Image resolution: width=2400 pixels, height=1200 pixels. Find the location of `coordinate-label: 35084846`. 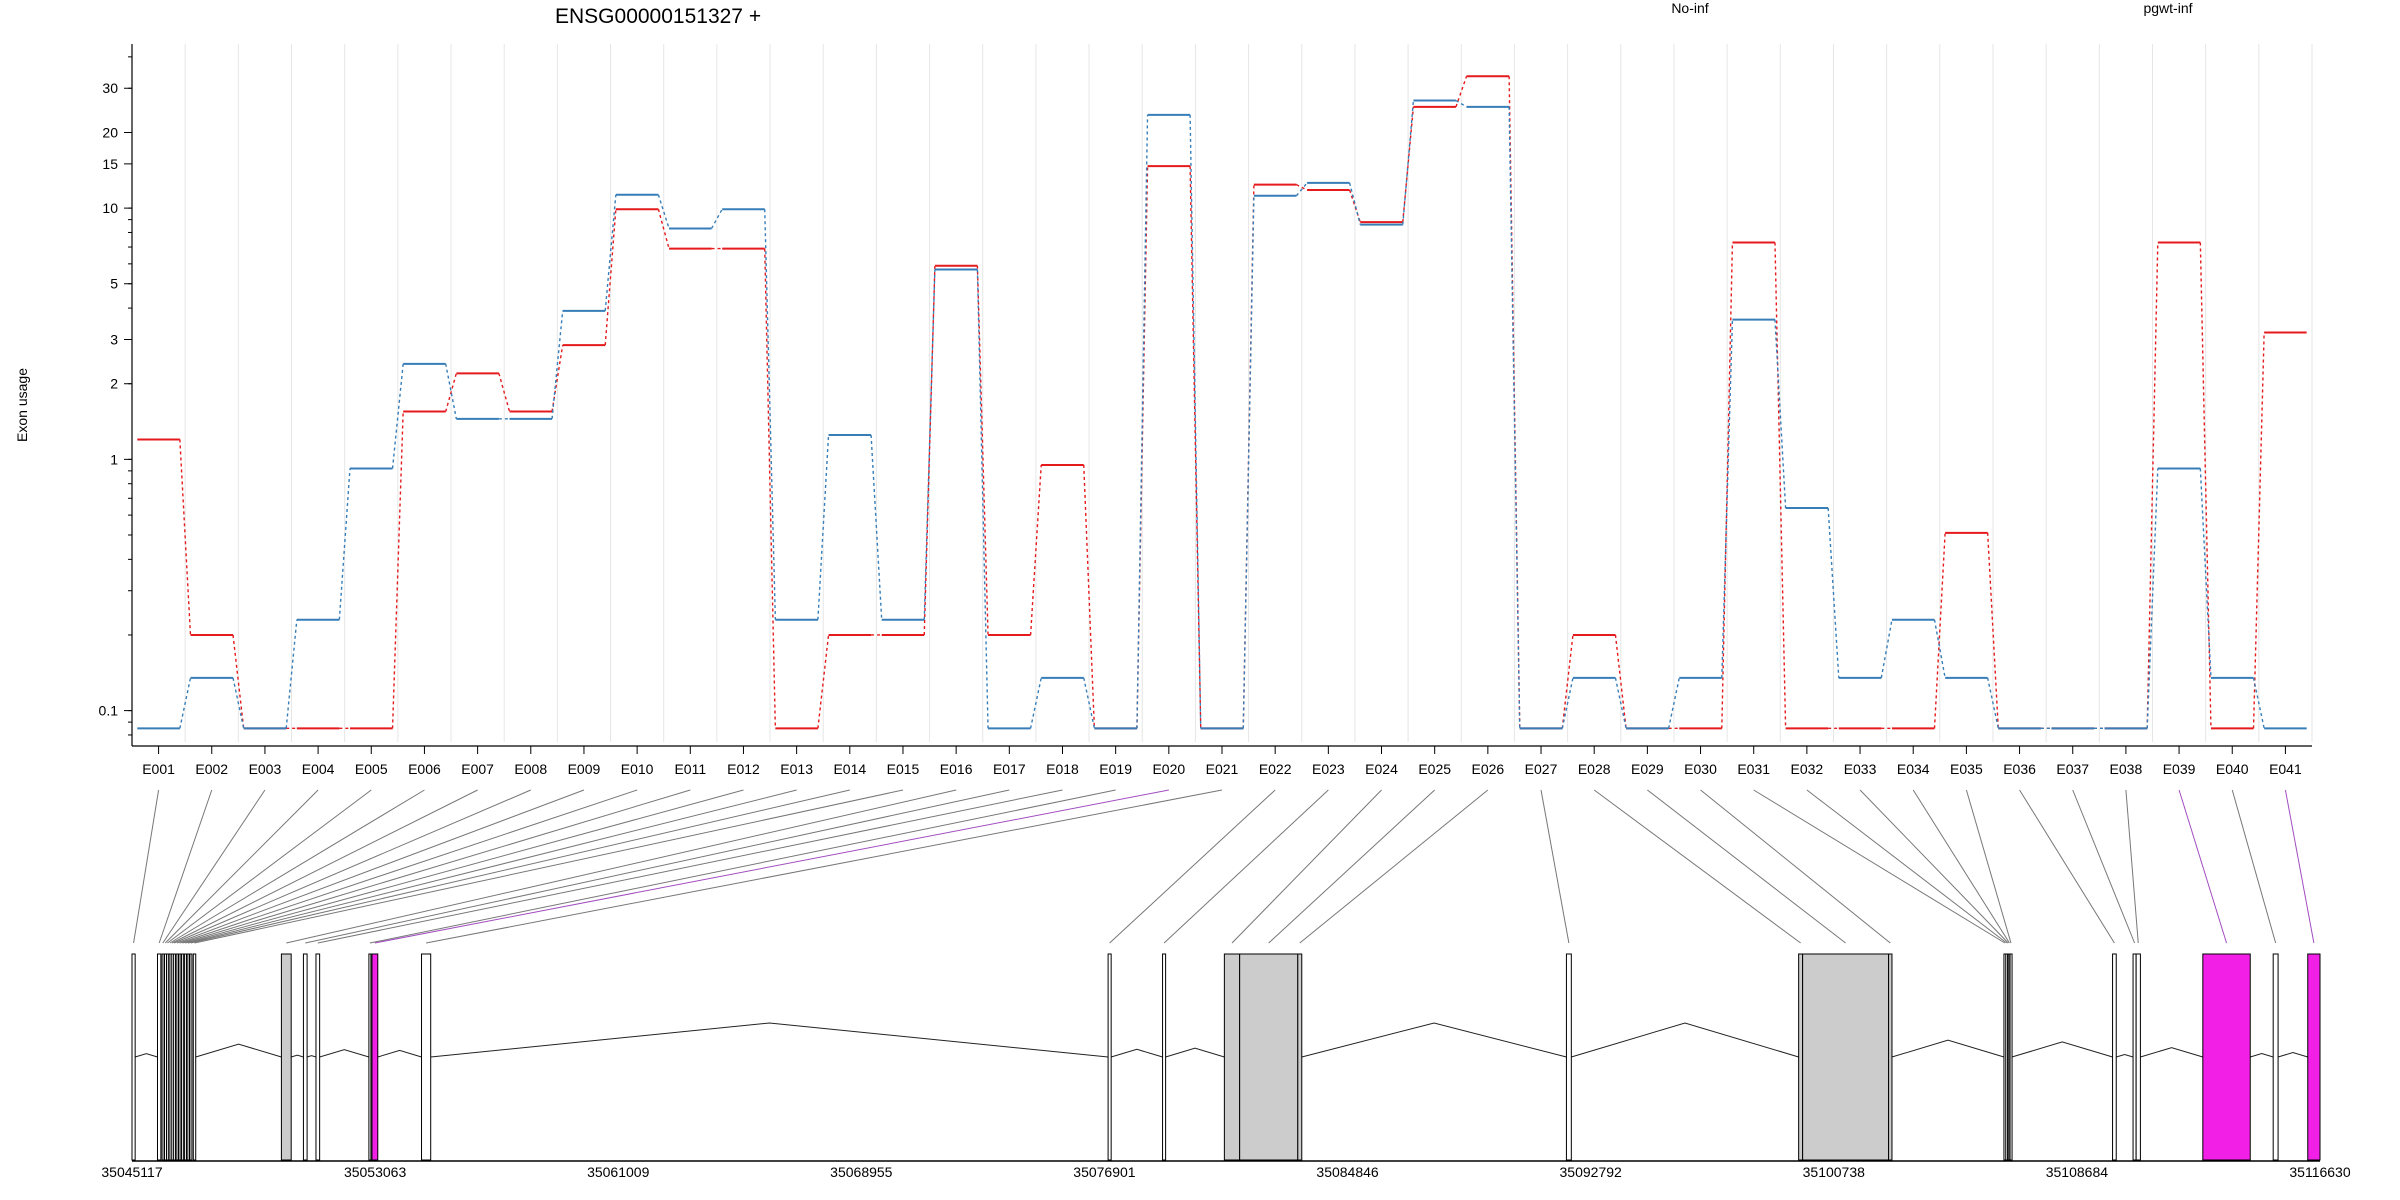

coordinate-label: 35084846 is located at coordinates (1347, 1172).